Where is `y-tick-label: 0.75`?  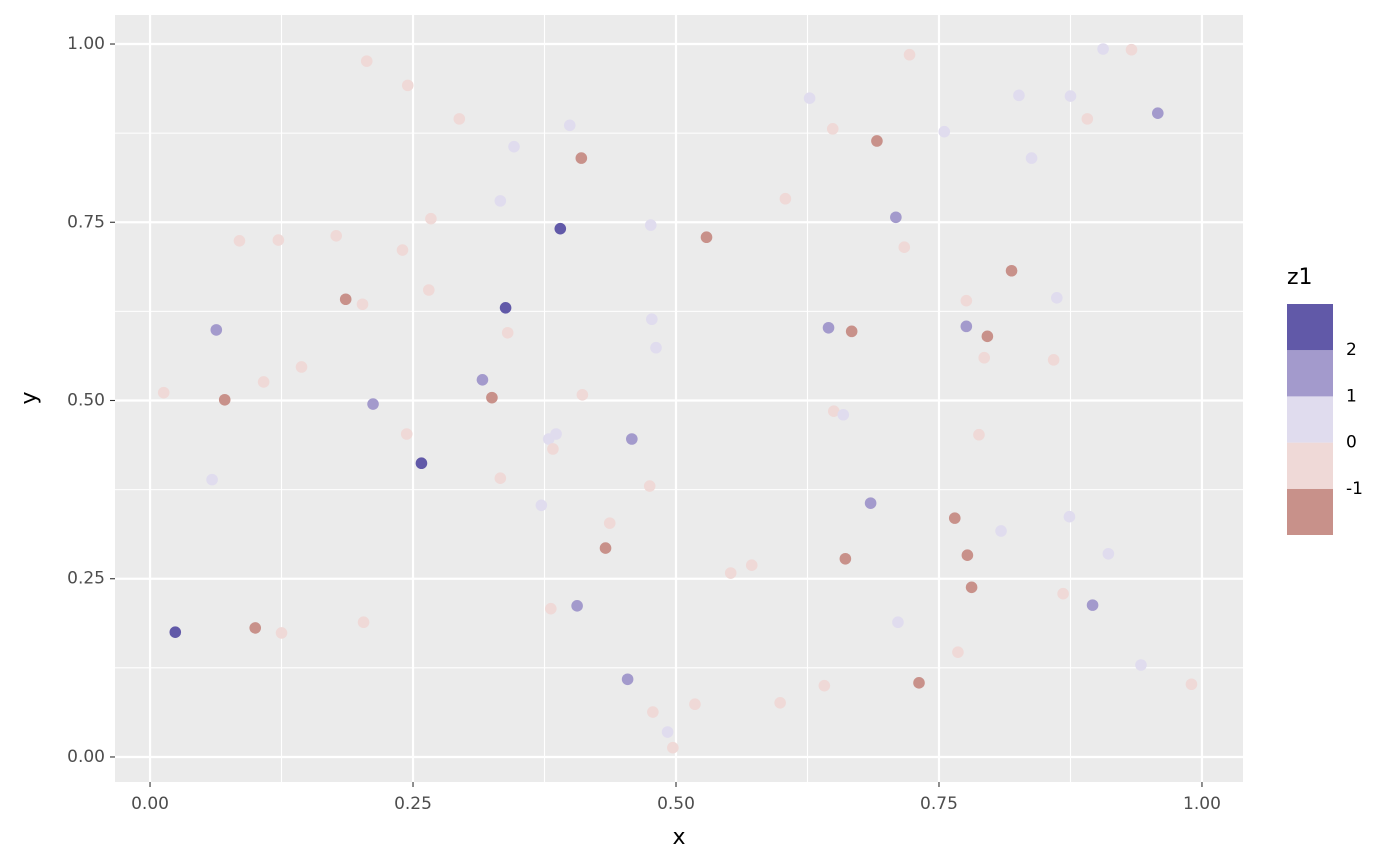 y-tick-label: 0.75 is located at coordinates (86, 222).